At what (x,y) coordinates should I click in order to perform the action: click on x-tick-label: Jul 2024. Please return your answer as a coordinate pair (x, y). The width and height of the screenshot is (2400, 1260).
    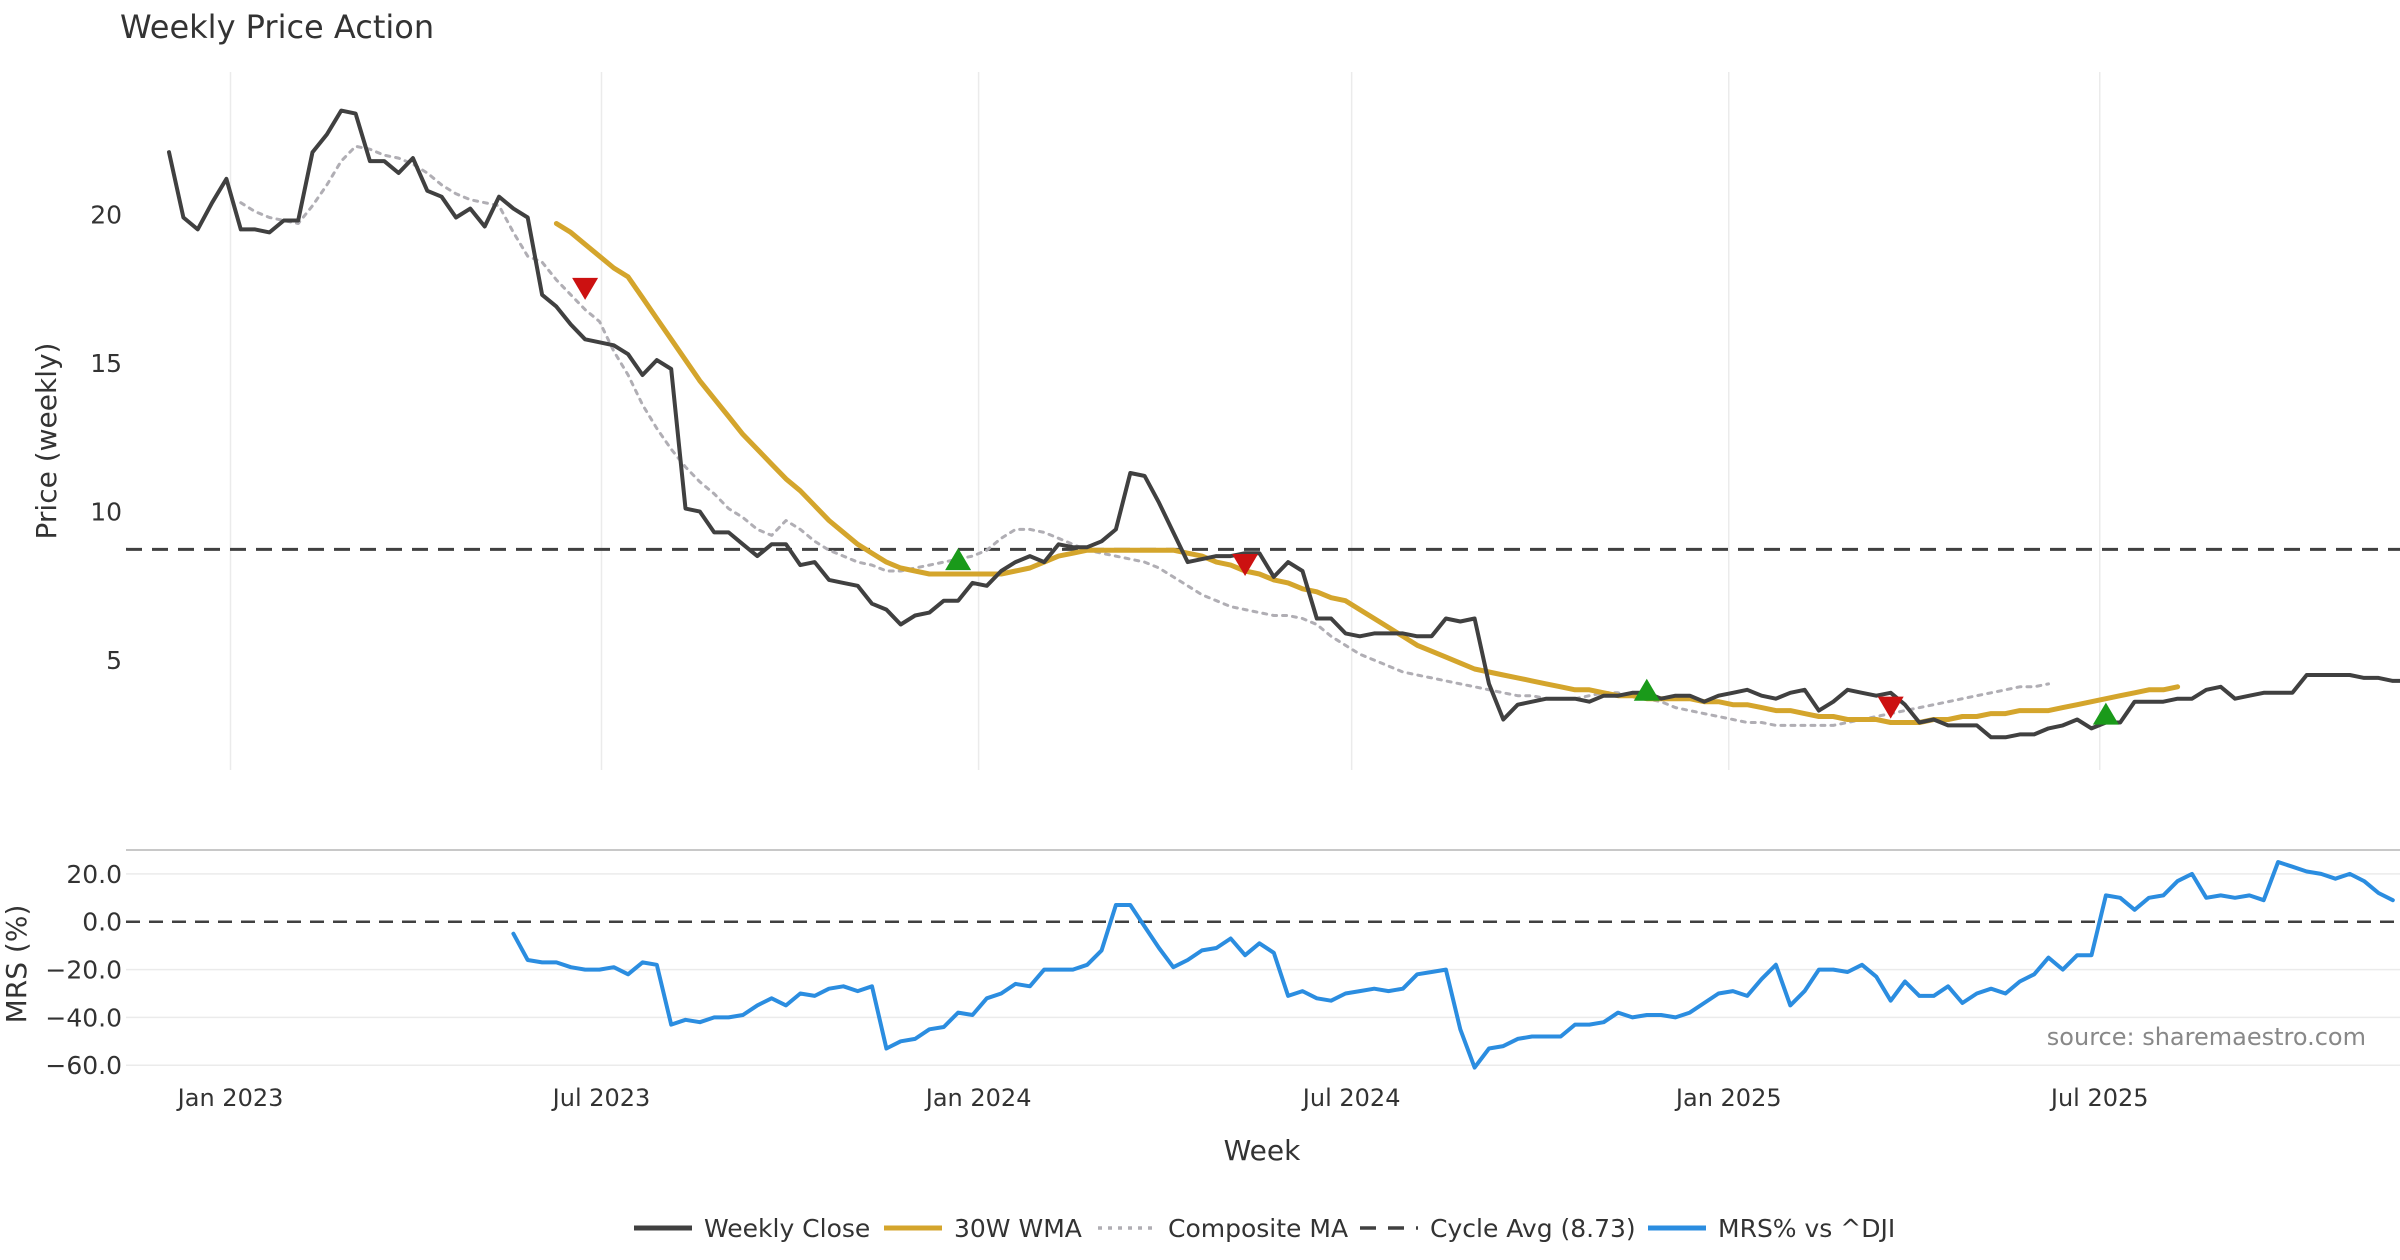
    Looking at the image, I should click on (1351, 1098).